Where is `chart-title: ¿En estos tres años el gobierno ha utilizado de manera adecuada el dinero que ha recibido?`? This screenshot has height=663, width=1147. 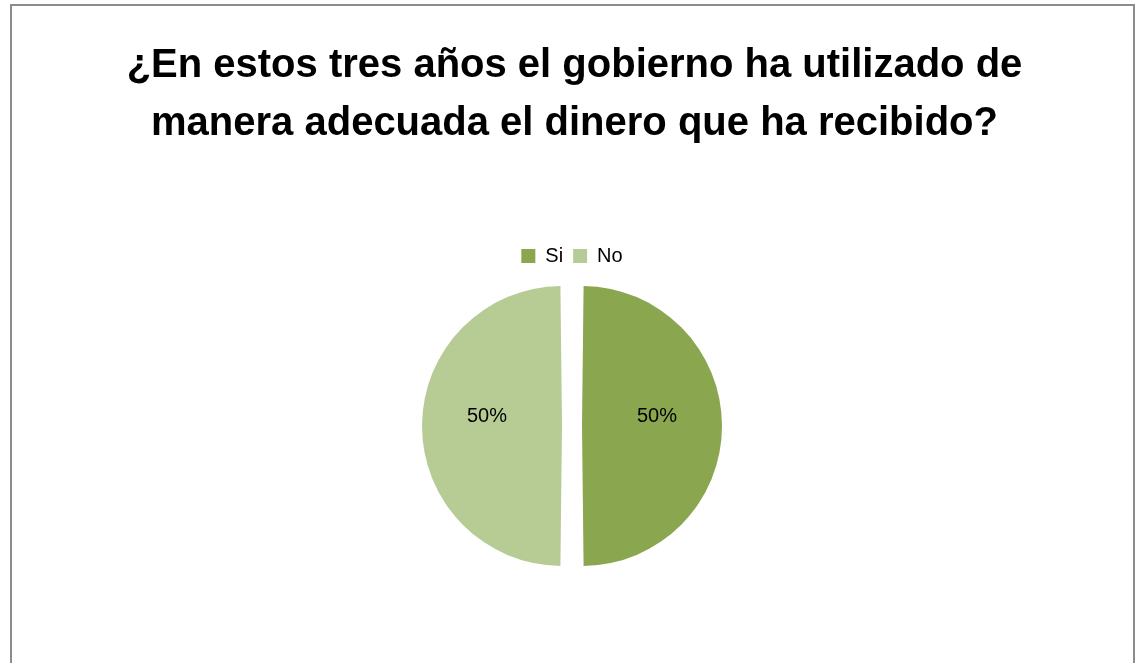 chart-title: ¿En estos tres años el gobierno ha utilizado de manera adecuada el dinero que ha recibido? is located at coordinates (574, 92).